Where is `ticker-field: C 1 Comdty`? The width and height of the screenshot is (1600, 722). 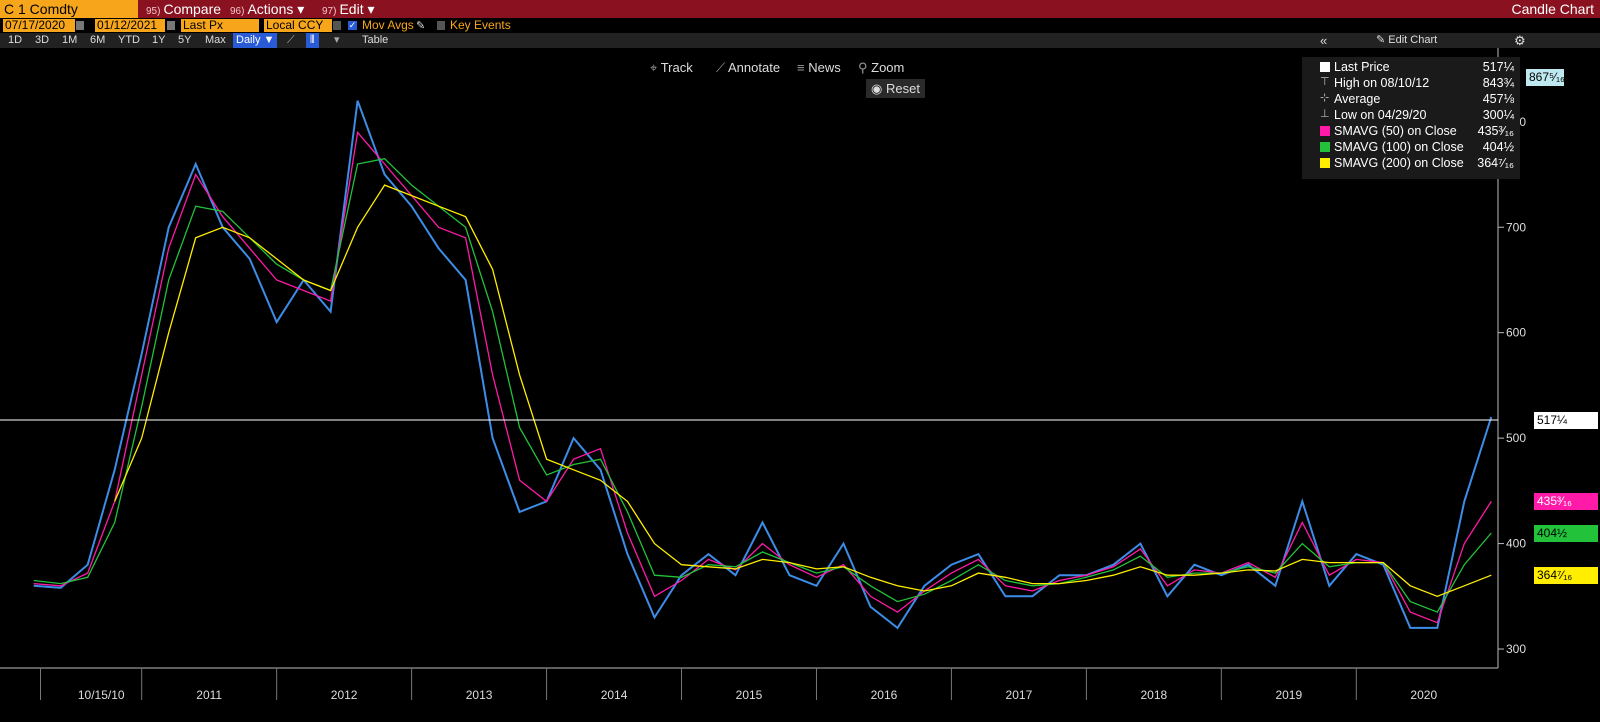 ticker-field: C 1 Comdty is located at coordinates (69, 9).